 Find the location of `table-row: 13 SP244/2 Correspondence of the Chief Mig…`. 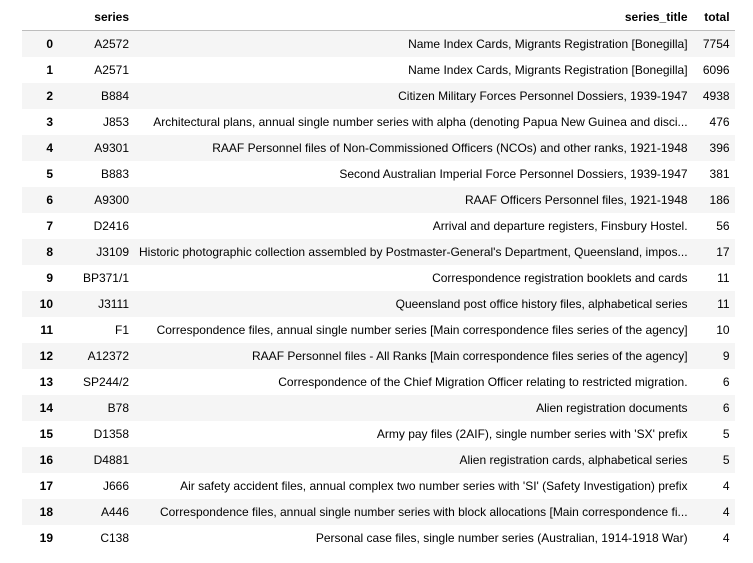

table-row: 13 SP244/2 Correspondence of the Chief Mig… is located at coordinates (378, 382).